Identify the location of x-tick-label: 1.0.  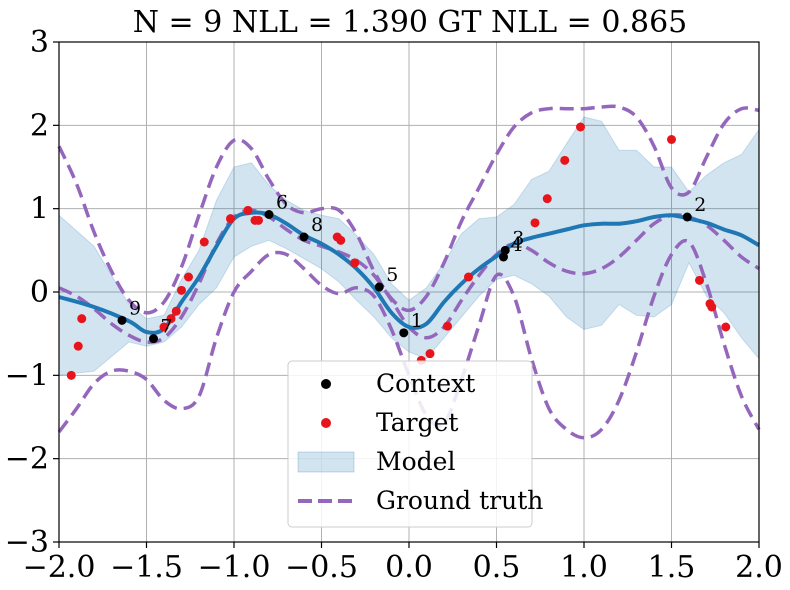
(584, 567).